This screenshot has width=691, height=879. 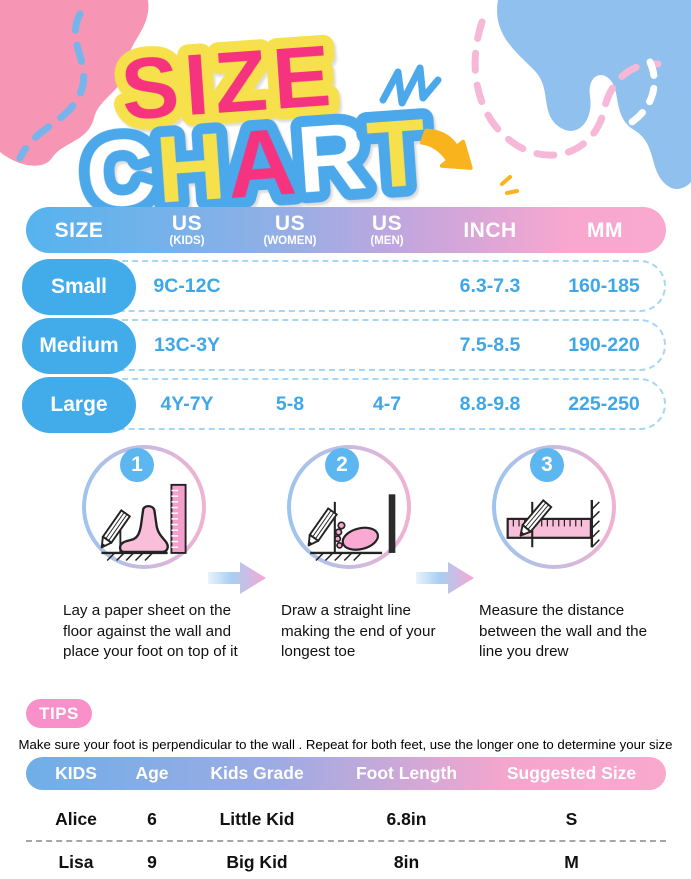 I want to click on cell-name: Alice, so click(x=76, y=818).